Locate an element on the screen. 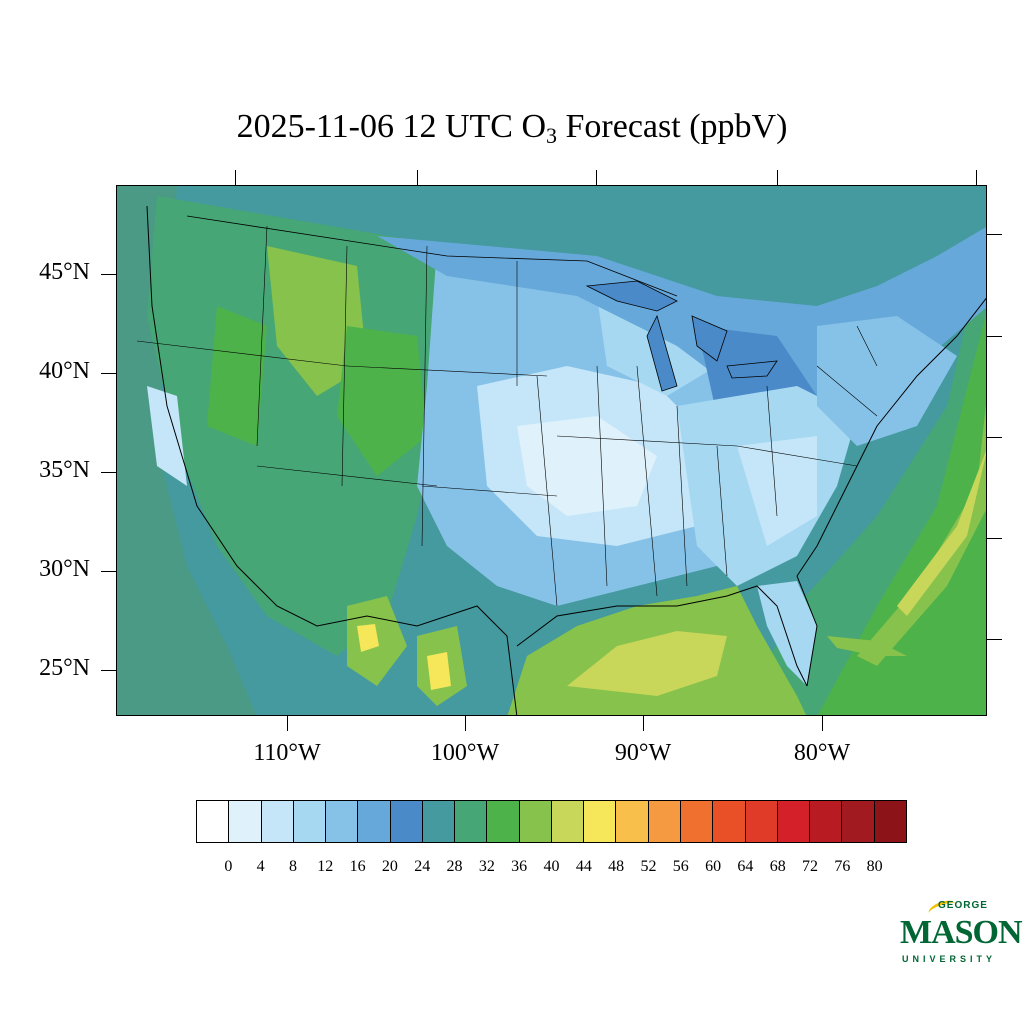  colorbar-tick-label: 4 is located at coordinates (260, 866).